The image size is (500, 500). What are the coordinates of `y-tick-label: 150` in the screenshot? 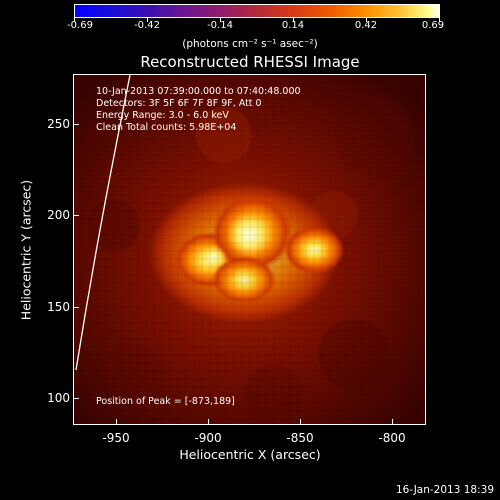 It's located at (58, 307).